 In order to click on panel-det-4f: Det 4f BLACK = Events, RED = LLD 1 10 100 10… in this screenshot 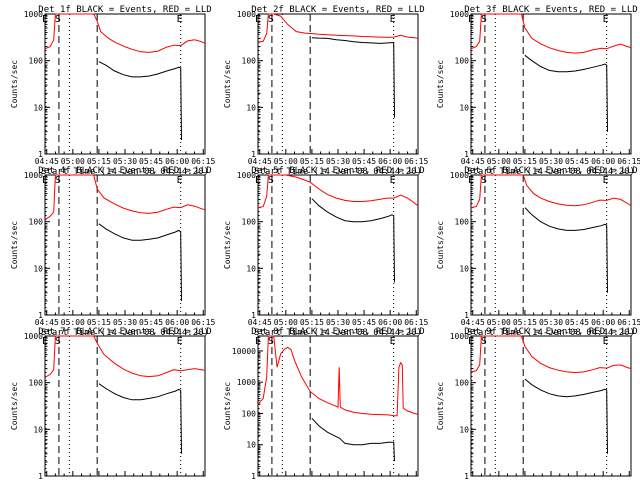, I will do `click(112, 252)`.